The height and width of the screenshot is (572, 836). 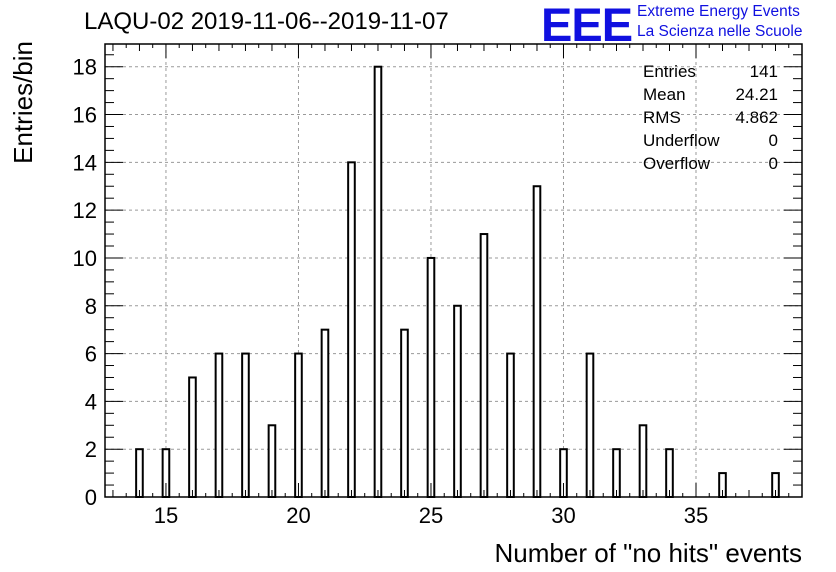 What do you see at coordinates (298, 515) in the screenshot?
I see `x-tick-label: 20` at bounding box center [298, 515].